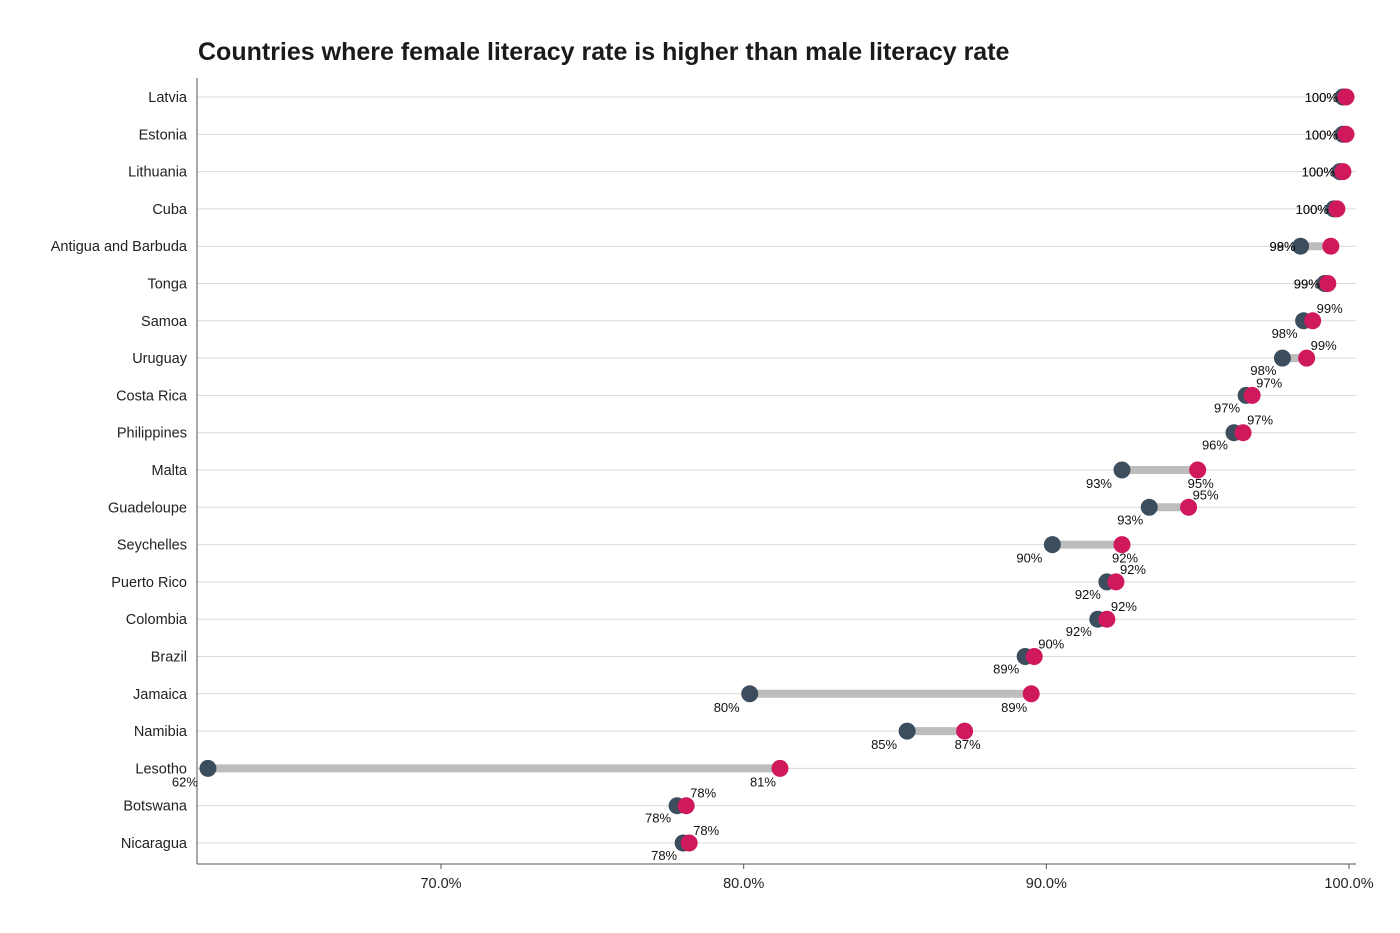 This screenshot has width=1400, height=933. I want to click on male-value-label: 80%, so click(727, 707).